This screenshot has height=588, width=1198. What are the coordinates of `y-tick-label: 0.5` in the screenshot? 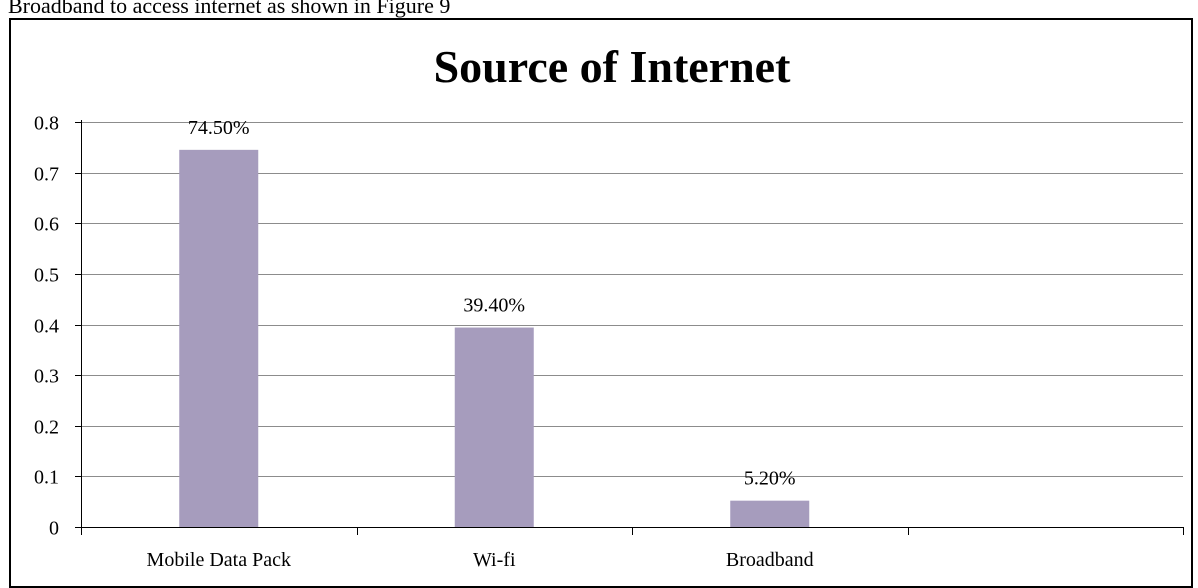 It's located at (46, 276).